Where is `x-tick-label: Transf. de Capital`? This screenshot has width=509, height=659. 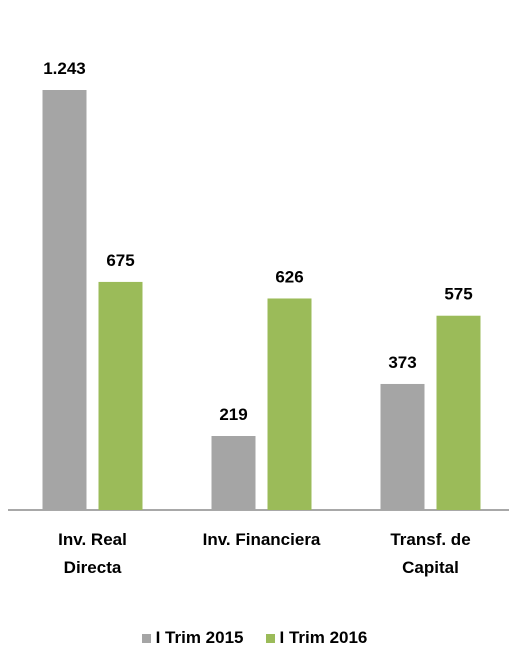
x-tick-label: Transf. de Capital is located at coordinates (430, 553).